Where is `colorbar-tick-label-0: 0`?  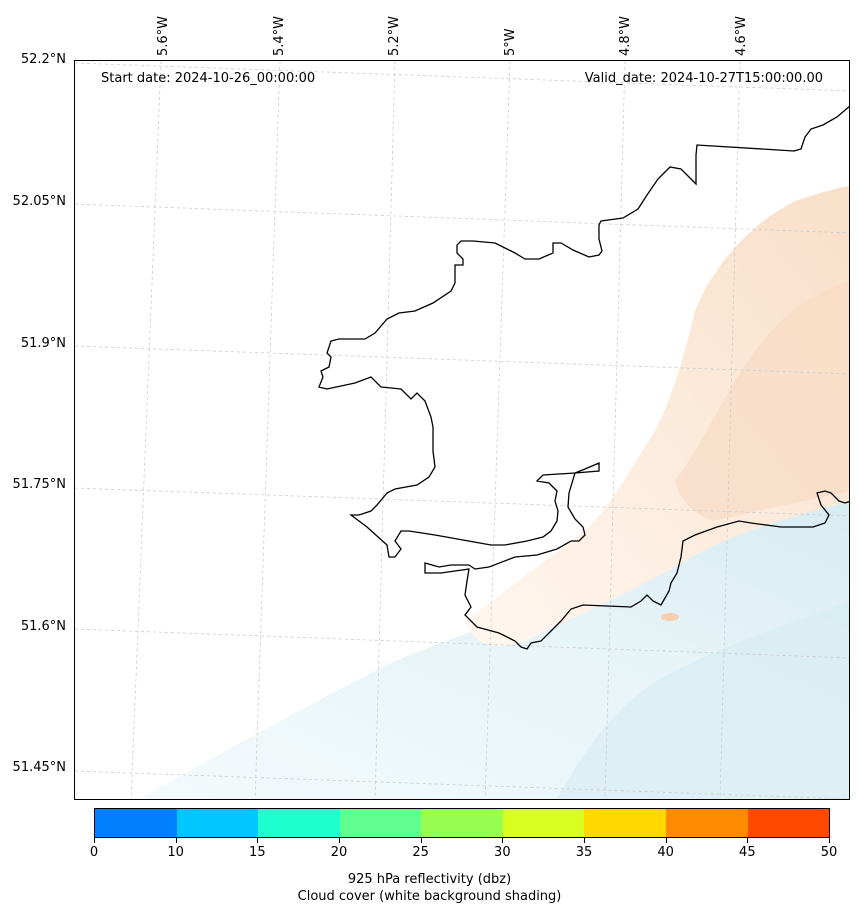 colorbar-tick-label-0: 0 is located at coordinates (94, 852).